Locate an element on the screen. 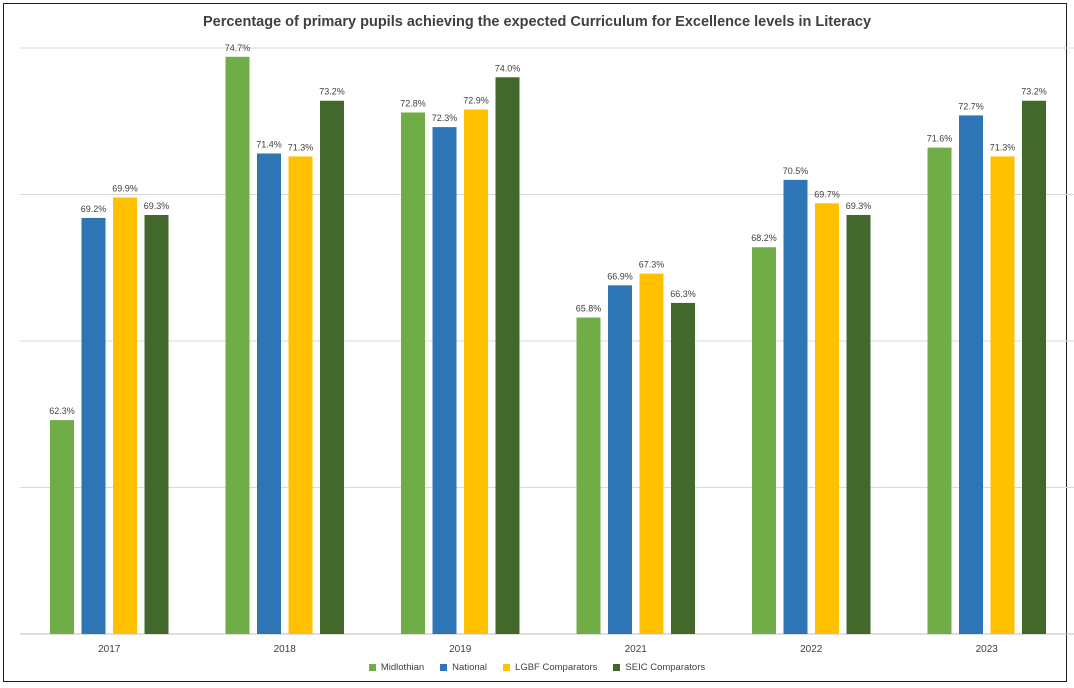 This screenshot has width=1074, height=688. legend-item: SEIC Comparators is located at coordinates (659, 667).